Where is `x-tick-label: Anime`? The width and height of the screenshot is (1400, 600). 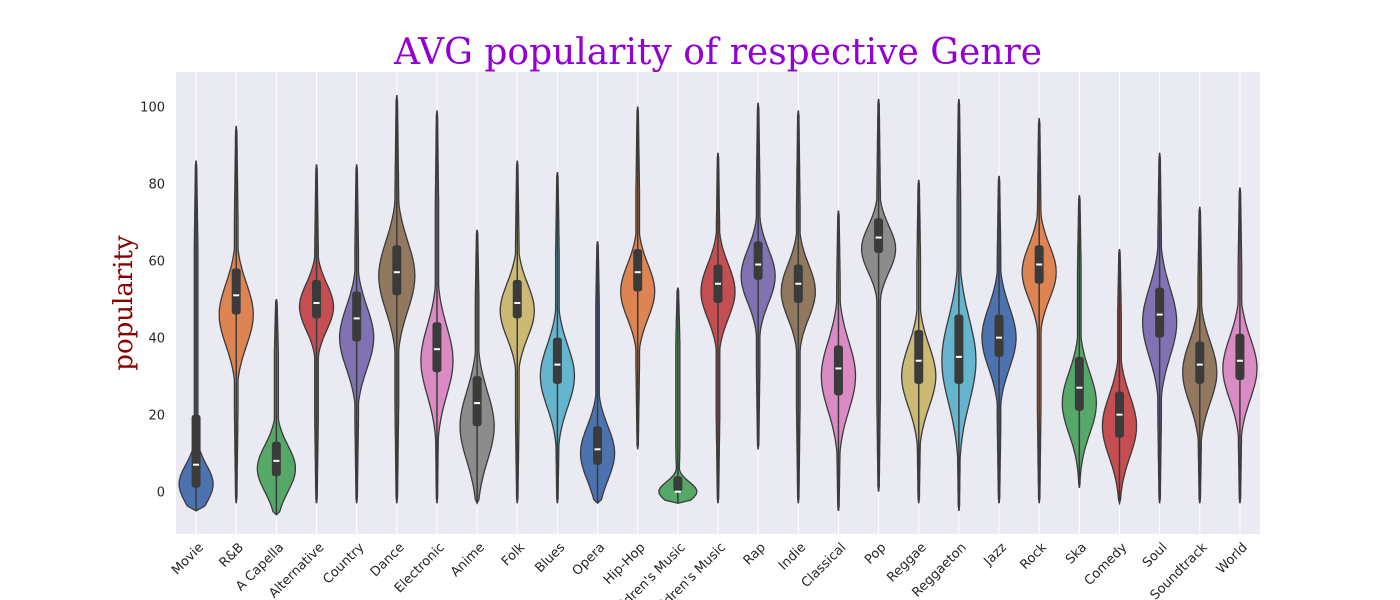 x-tick-label: Anime is located at coordinates (468, 560).